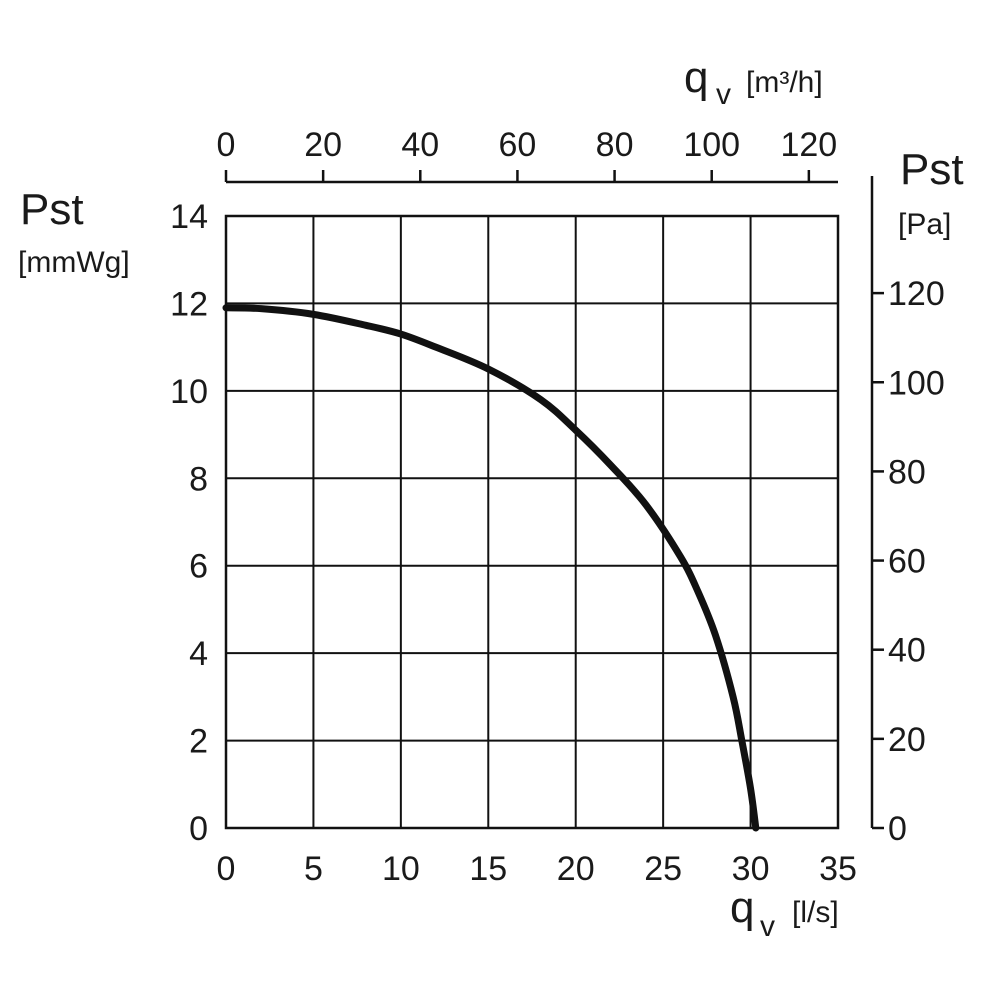 The height and width of the screenshot is (1000, 1000). I want to click on right-tick-label: 120, so click(916, 294).